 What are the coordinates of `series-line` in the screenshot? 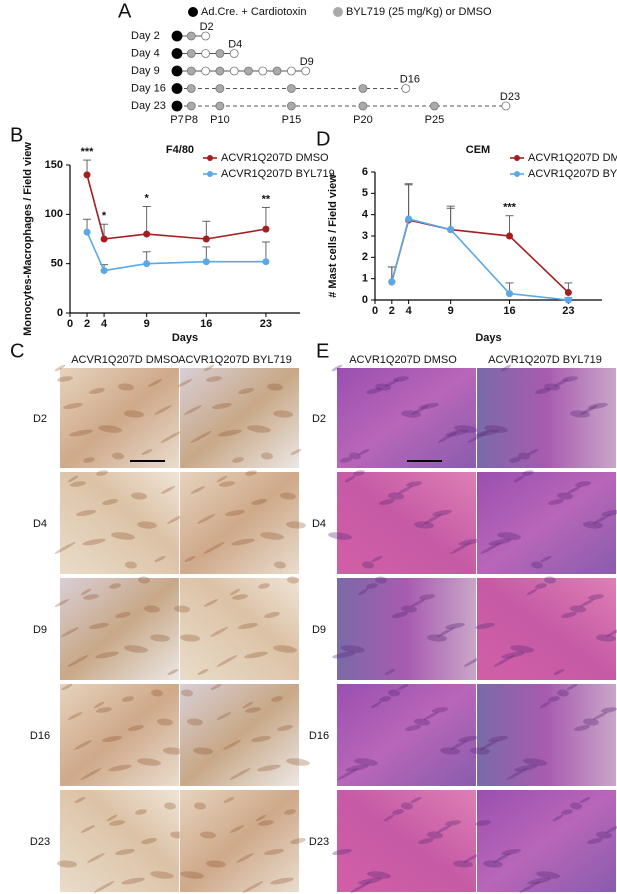 It's located at (176, 207).